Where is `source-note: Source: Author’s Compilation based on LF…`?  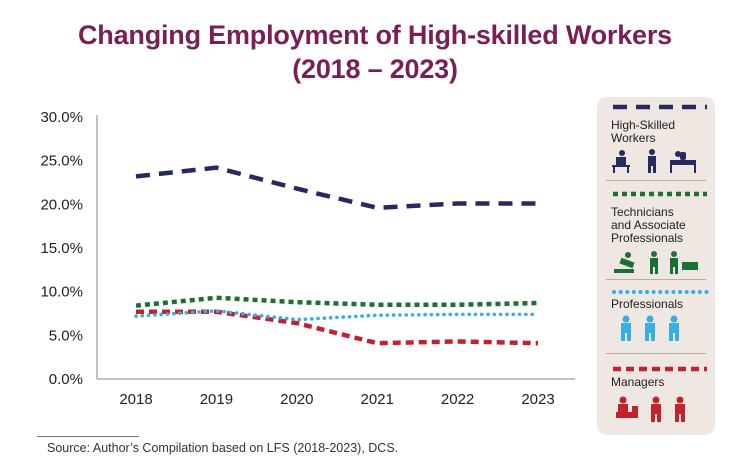
source-note: Source: Author’s Compilation based on LF… is located at coordinates (223, 448).